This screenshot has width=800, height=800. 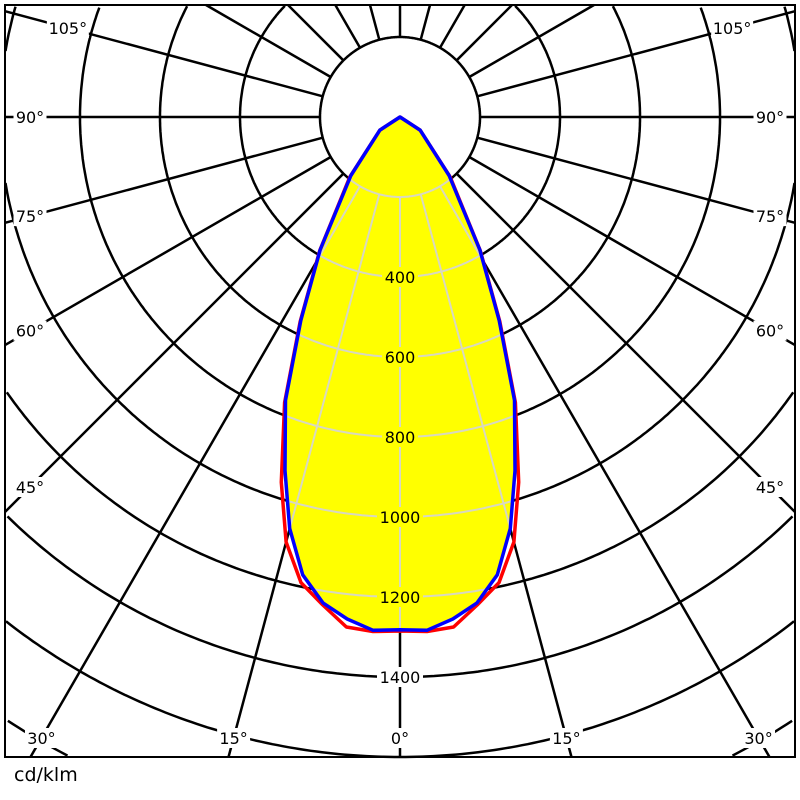 What do you see at coordinates (46, 775) in the screenshot?
I see `unit-label: cd/klm` at bounding box center [46, 775].